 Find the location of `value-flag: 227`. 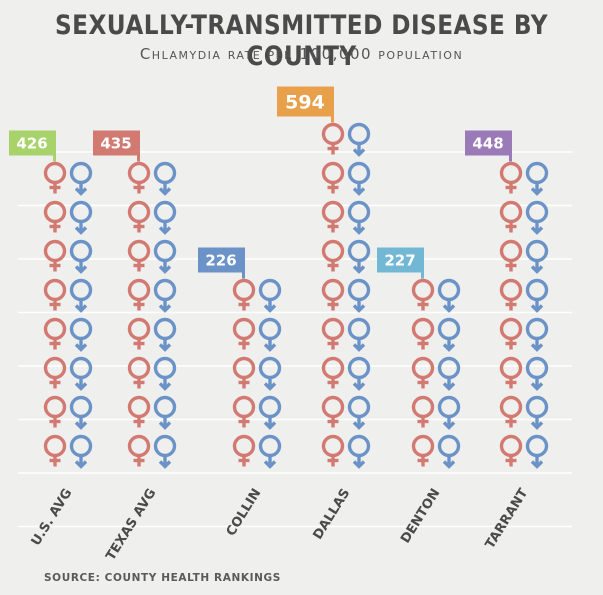

value-flag: 227 is located at coordinates (400, 263).